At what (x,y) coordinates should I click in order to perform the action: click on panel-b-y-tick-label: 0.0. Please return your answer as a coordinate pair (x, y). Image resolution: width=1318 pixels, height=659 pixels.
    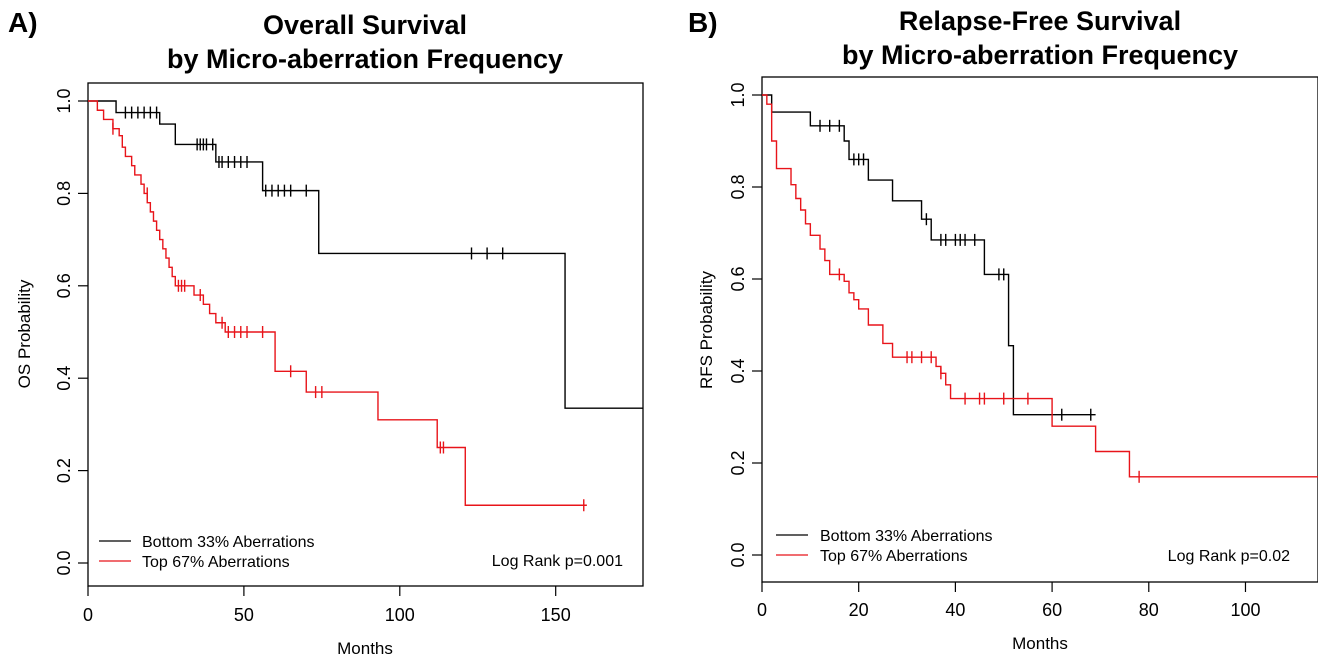
    Looking at the image, I should click on (738, 554).